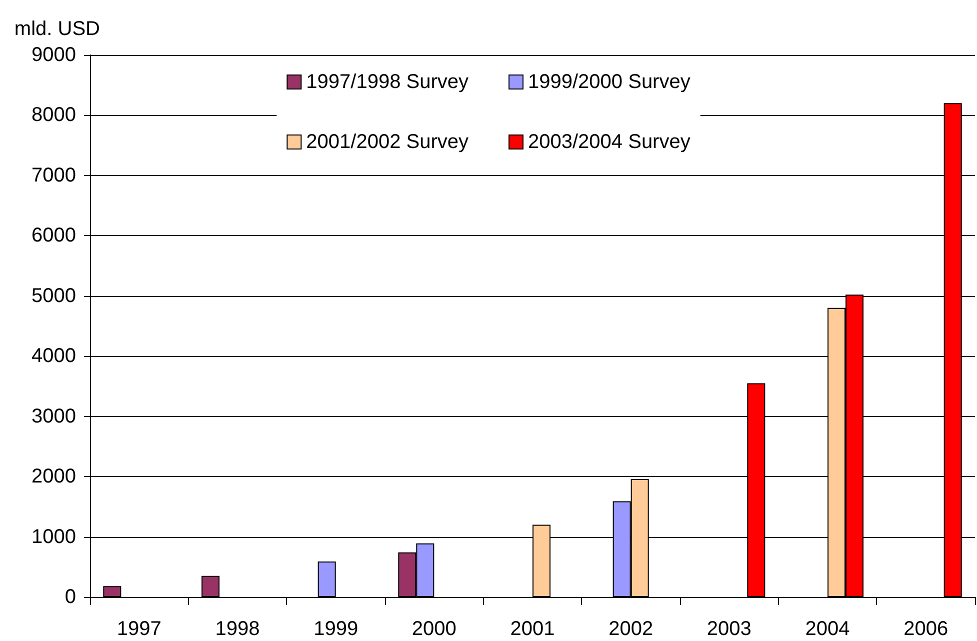  What do you see at coordinates (54, 55) in the screenshot?
I see `y-tick-label: 9000` at bounding box center [54, 55].